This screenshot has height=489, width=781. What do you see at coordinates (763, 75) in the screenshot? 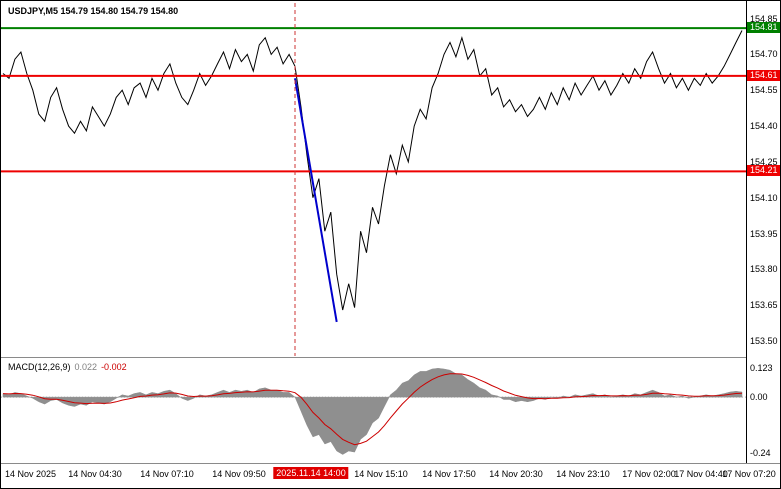
I see `price-level-badge: 154.61` at bounding box center [763, 75].